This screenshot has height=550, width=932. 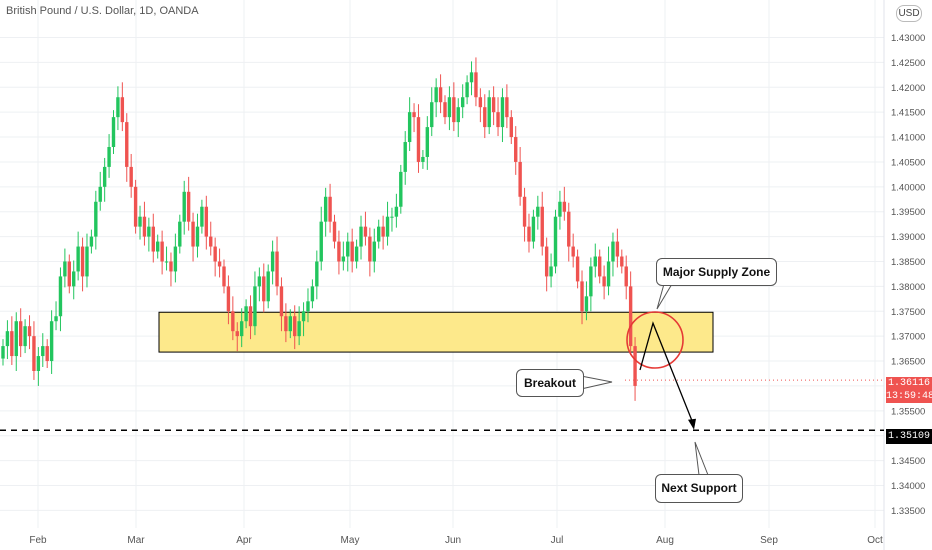 What do you see at coordinates (692, 424) in the screenshot?
I see `projection-arrowhead` at bounding box center [692, 424].